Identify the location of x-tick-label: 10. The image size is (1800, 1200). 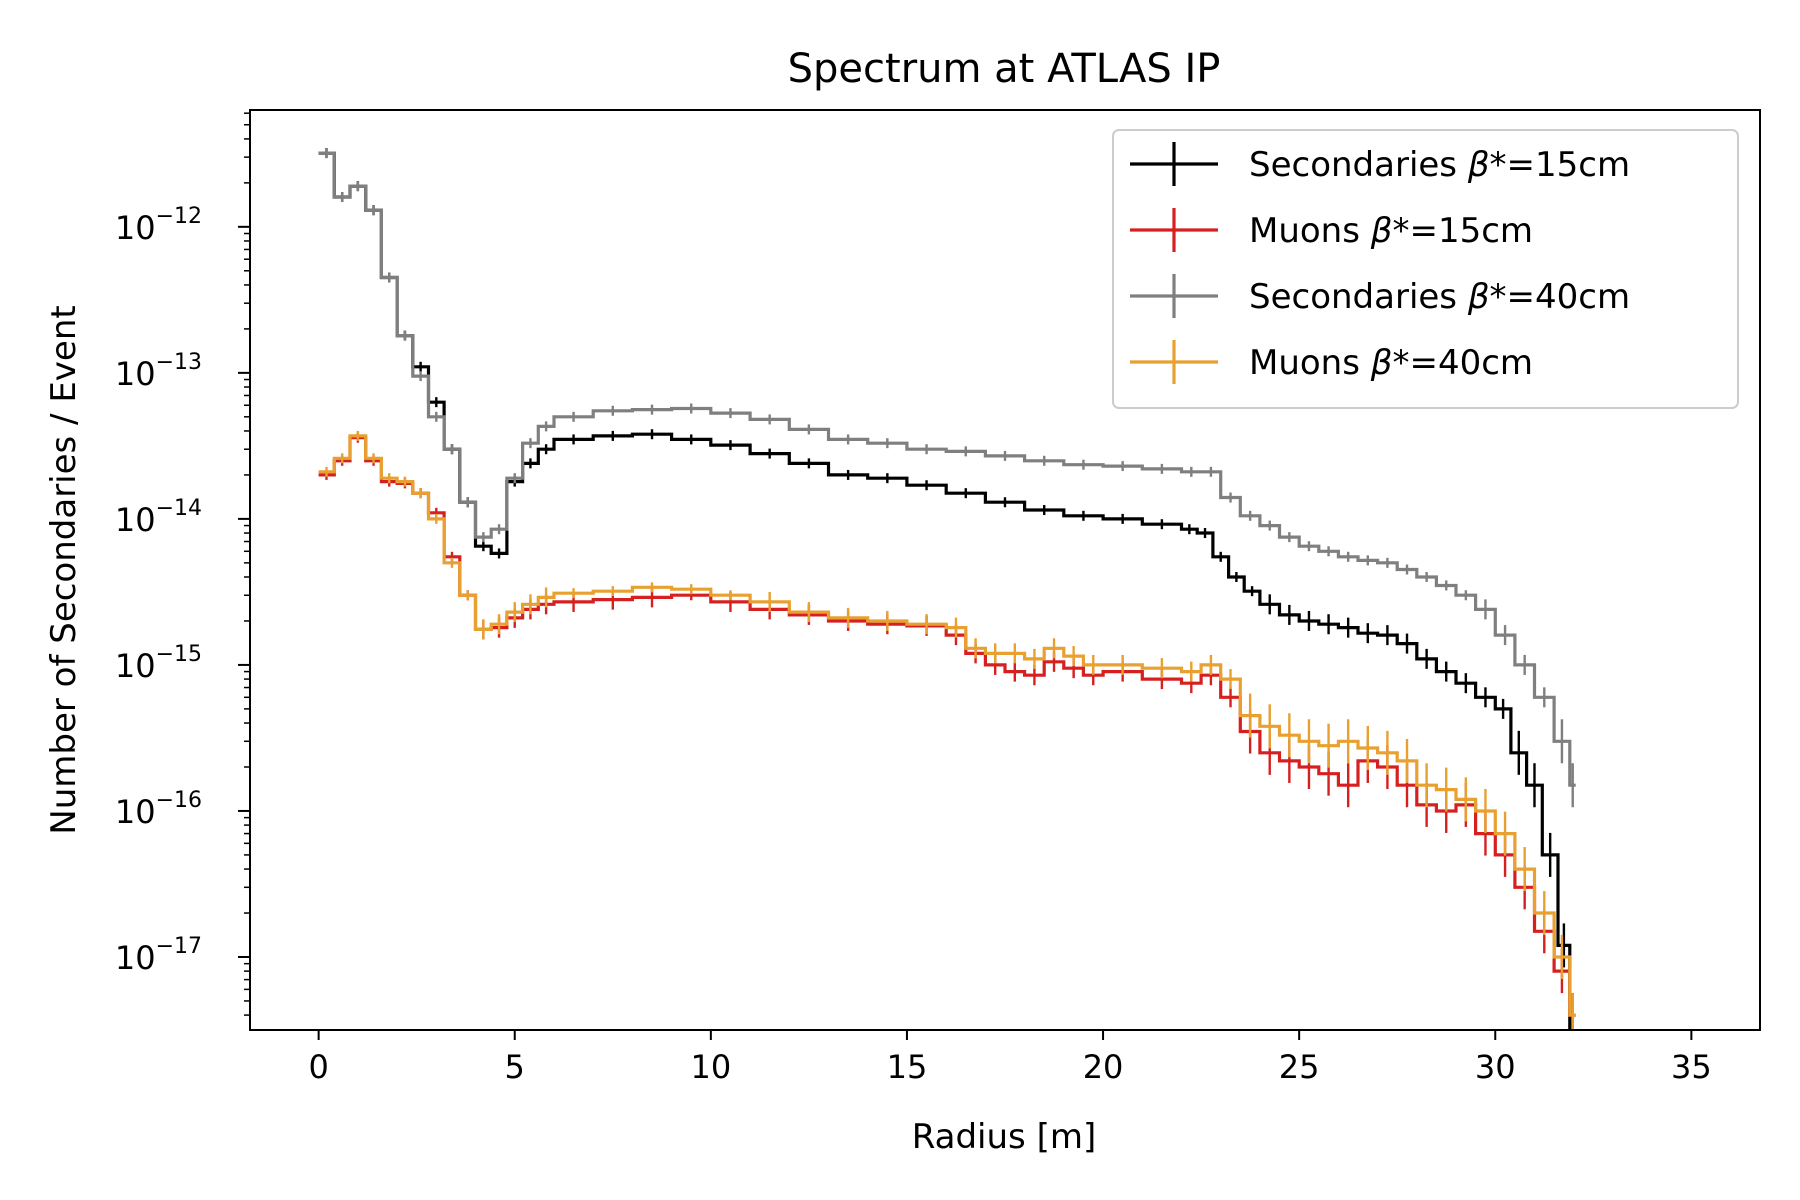
(710, 1067).